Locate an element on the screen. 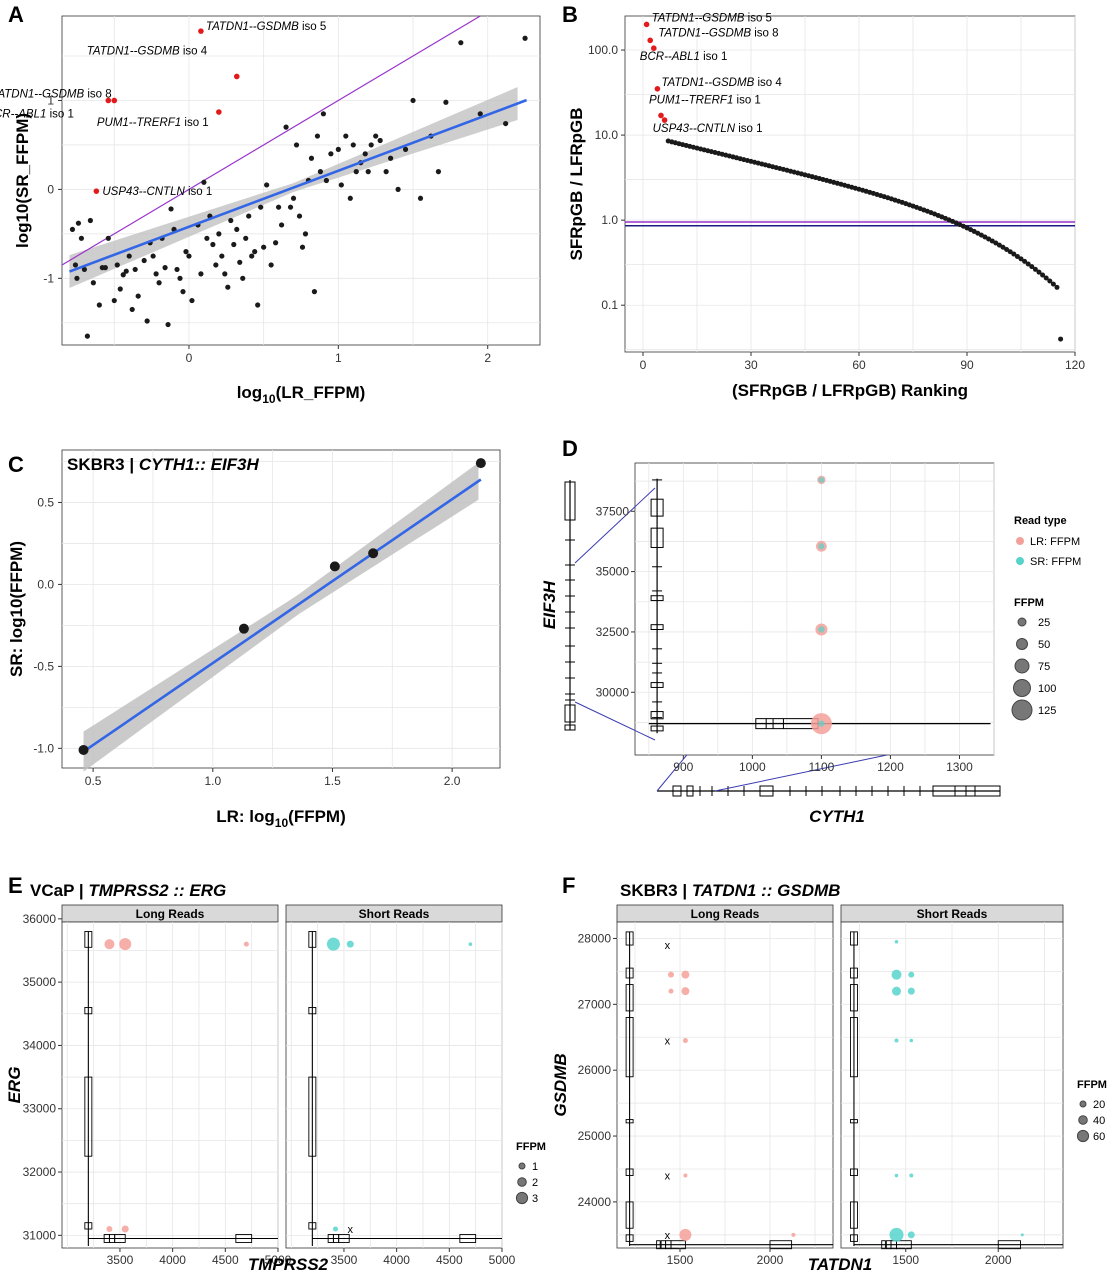 Image resolution: width=1113 pixels, height=1280 pixels. panel-letter-e: E is located at coordinates (15, 885).